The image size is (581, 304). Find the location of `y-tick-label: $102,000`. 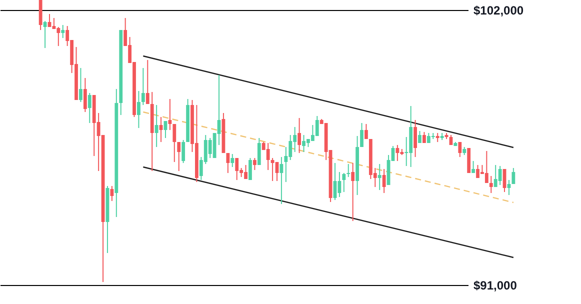

y-tick-label: $102,000 is located at coordinates (499, 11).